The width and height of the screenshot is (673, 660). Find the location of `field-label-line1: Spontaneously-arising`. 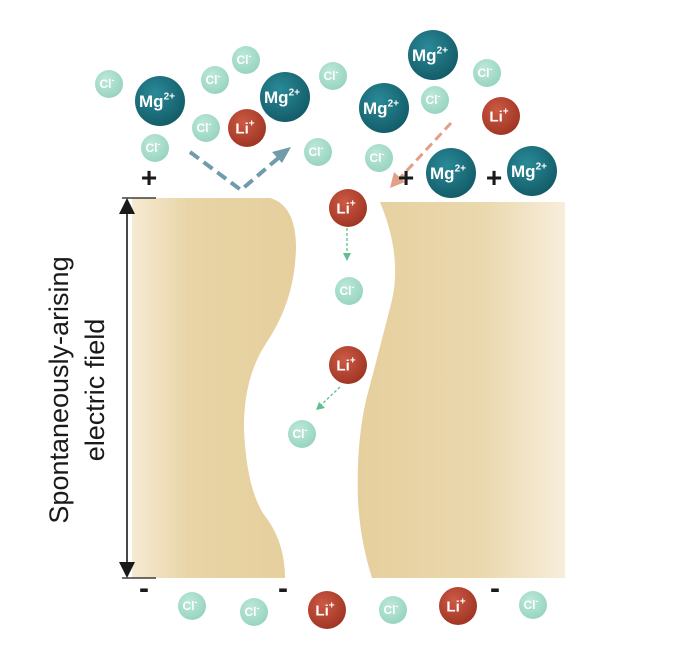

field-label-line1: Spontaneously-arising is located at coordinates (59, 389).